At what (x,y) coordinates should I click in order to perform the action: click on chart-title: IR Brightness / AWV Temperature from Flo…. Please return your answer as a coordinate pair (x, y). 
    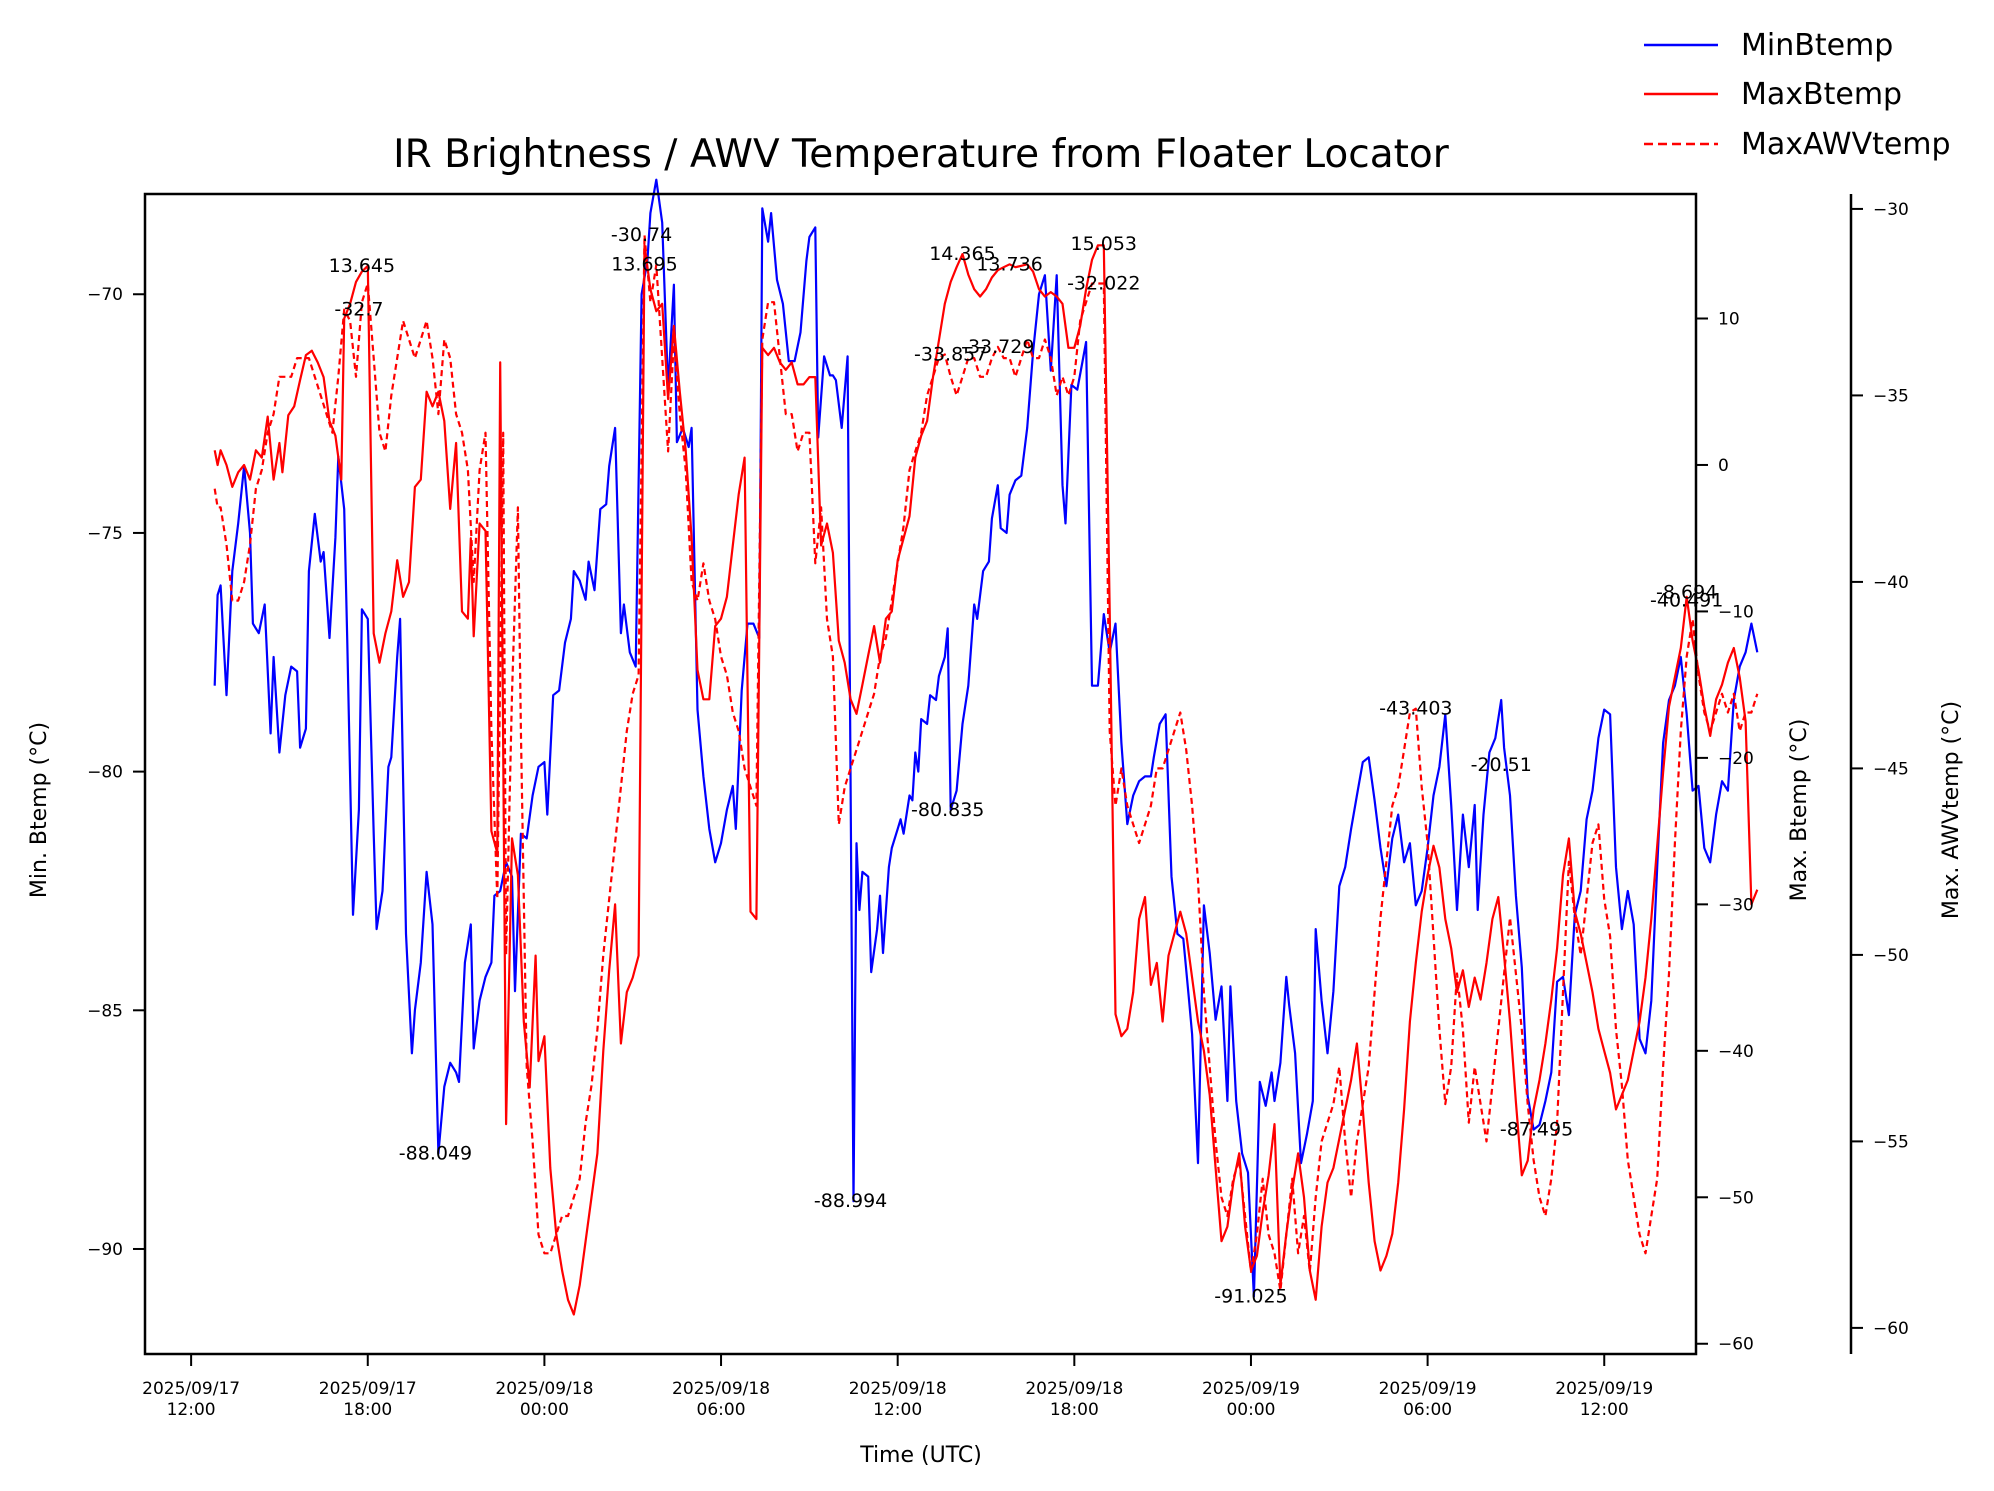
    Looking at the image, I should click on (921, 154).